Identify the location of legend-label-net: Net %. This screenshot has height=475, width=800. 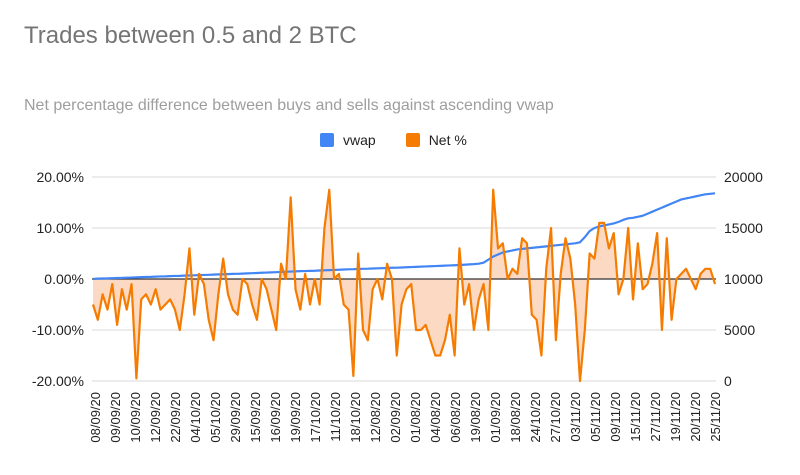
(447, 140).